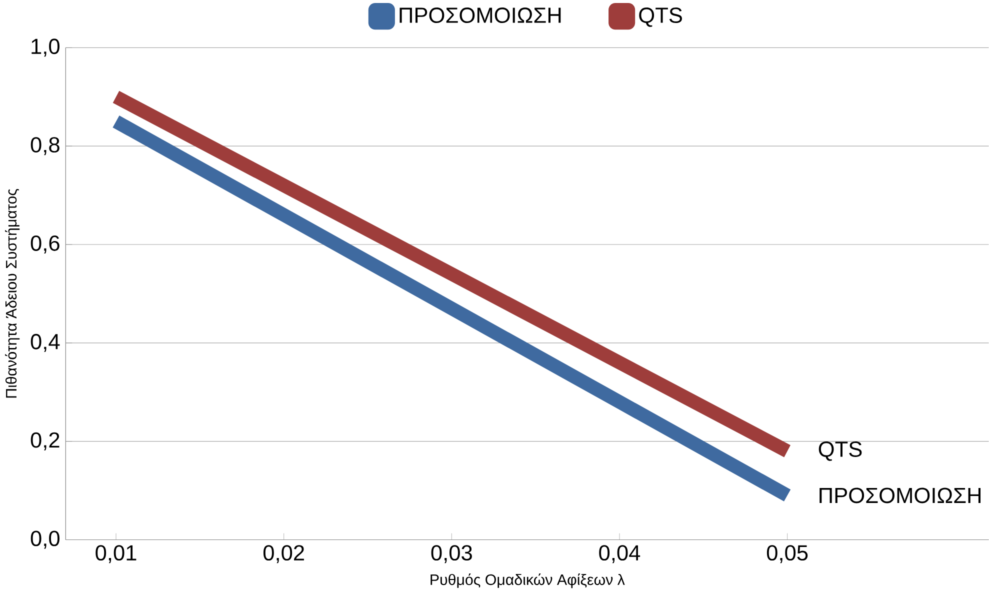 The width and height of the screenshot is (989, 593). I want to click on y-tick-label: 0,4, so click(45, 343).